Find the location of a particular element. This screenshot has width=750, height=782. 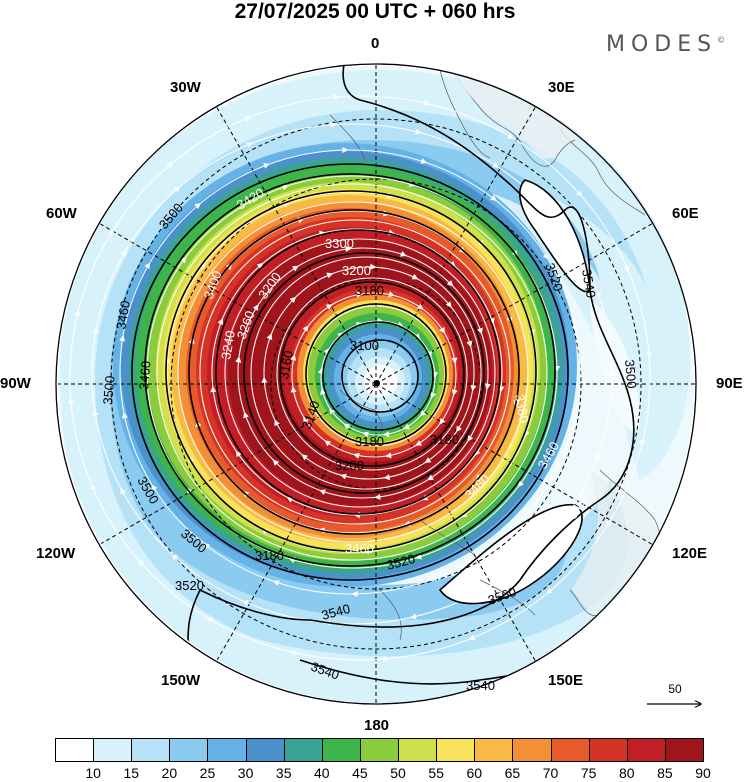

contour-label: 3540 is located at coordinates (589, 283).